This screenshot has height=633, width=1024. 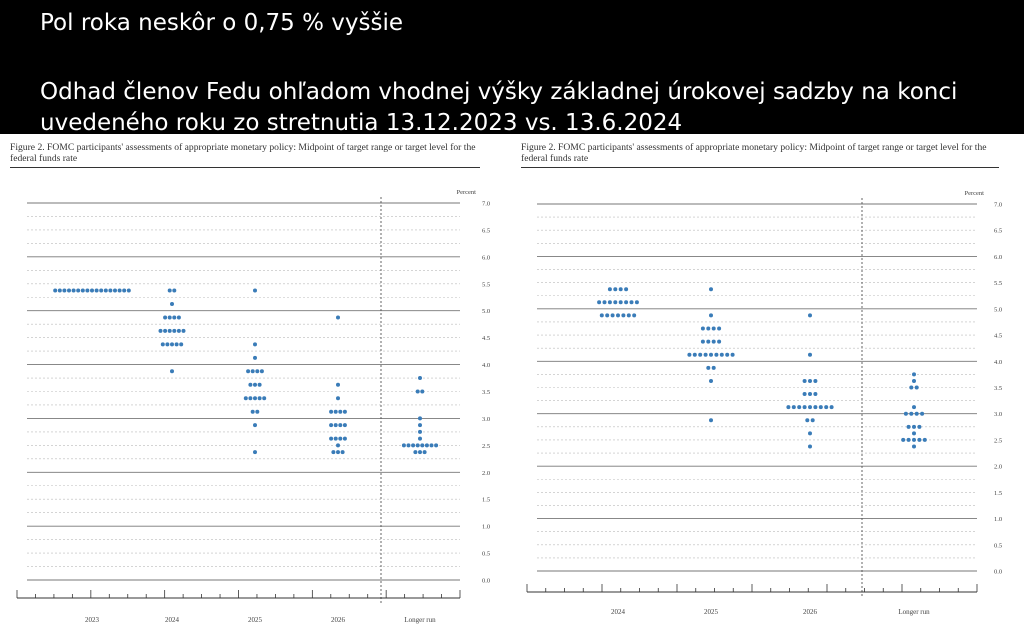 I want to click on left-xtick-2024: 2024, so click(x=172, y=620).